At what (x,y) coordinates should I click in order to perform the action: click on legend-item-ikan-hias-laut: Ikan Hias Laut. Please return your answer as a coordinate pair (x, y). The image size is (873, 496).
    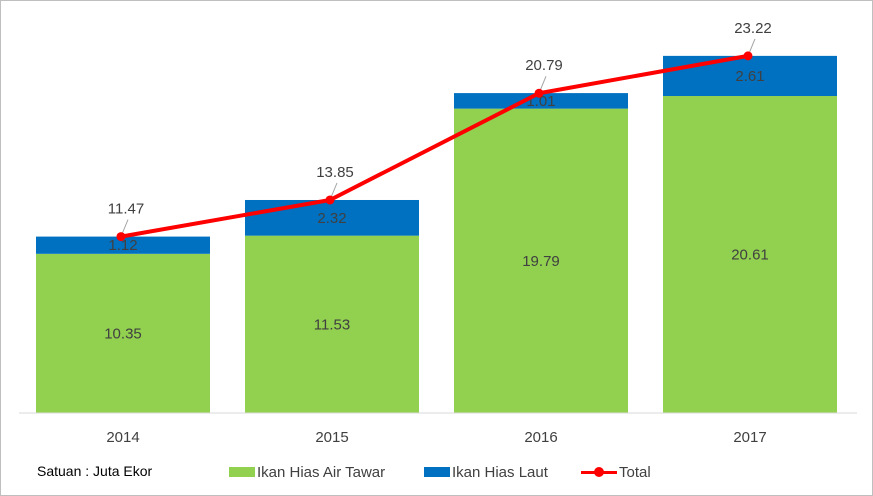
    Looking at the image, I should click on (486, 472).